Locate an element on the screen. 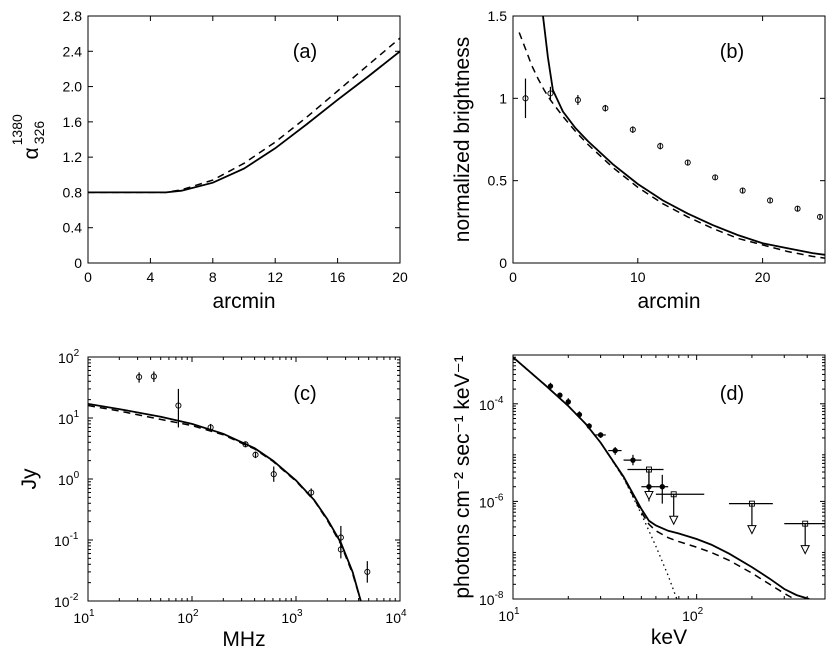 This screenshot has height=662, width=830. x-tick-label: 16 is located at coordinates (338, 277).